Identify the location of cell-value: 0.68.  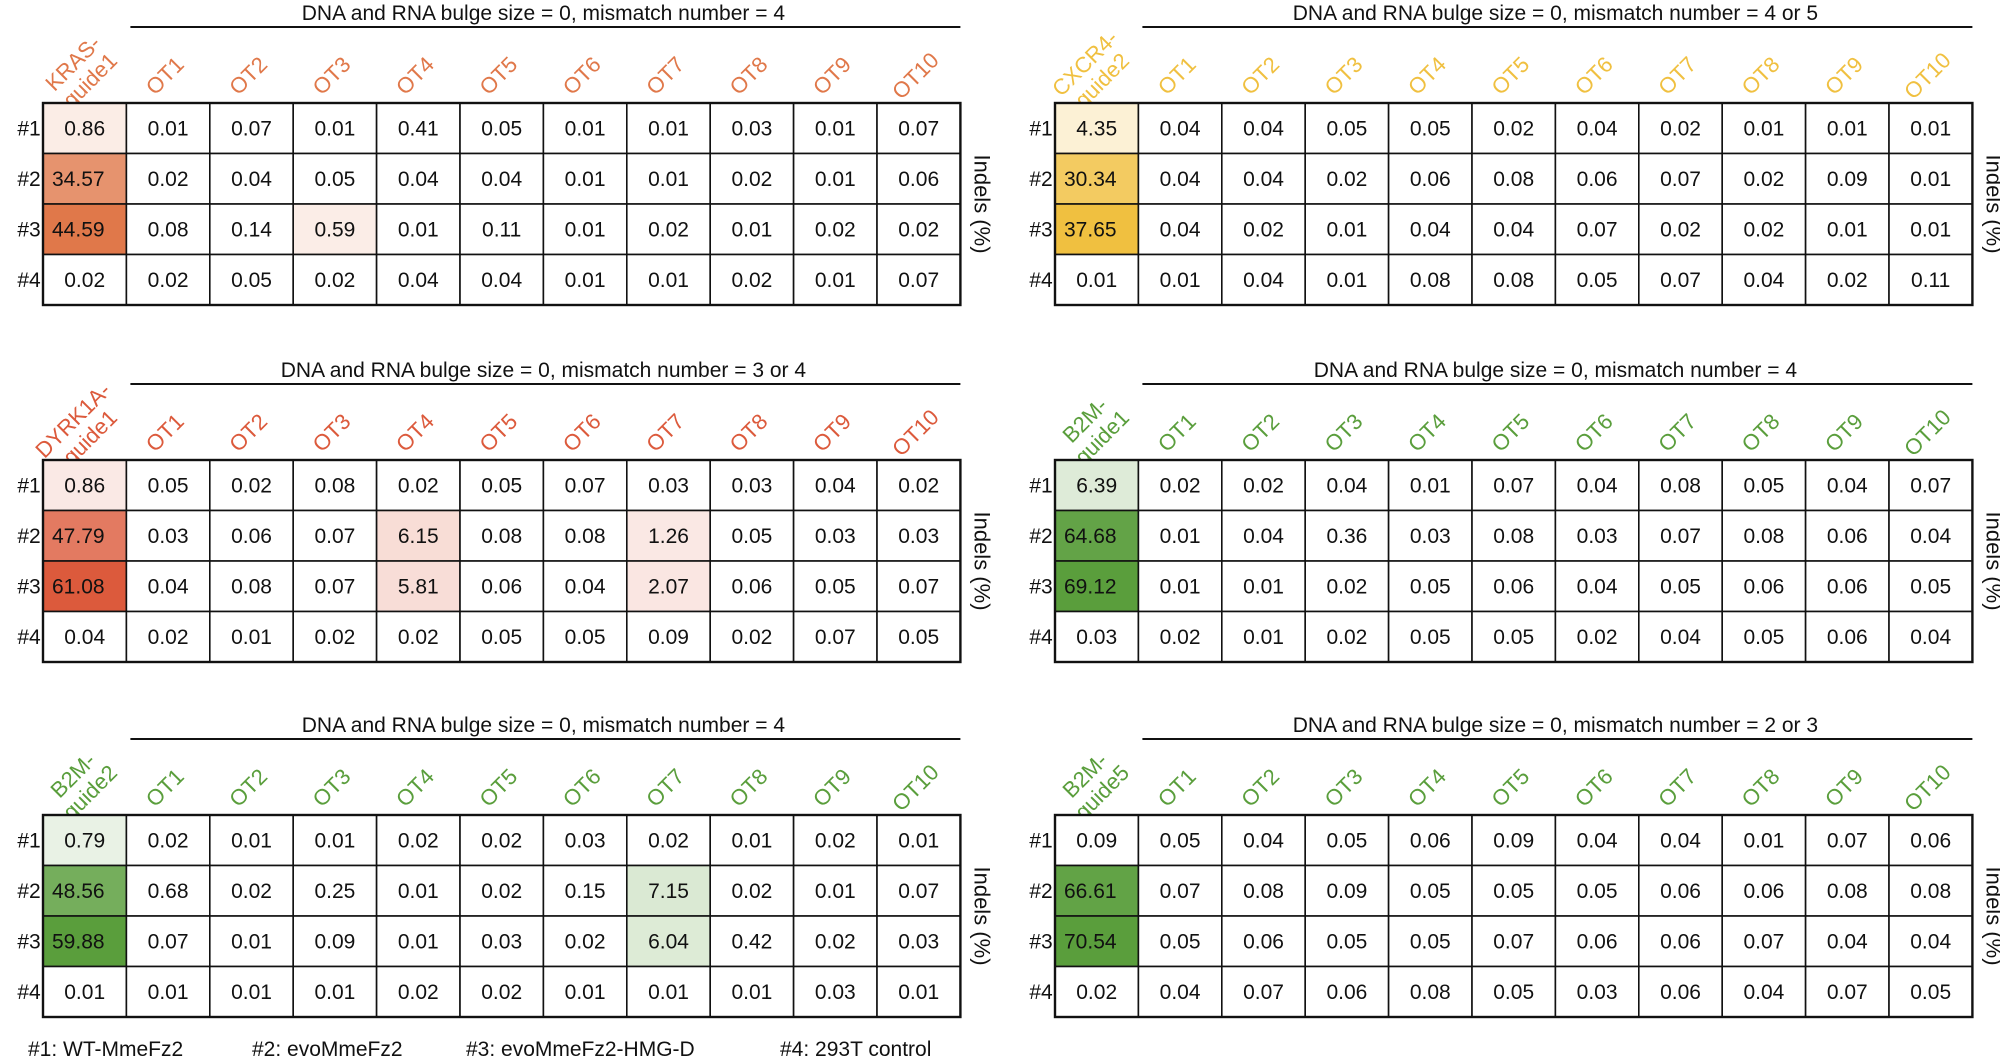
(168, 891).